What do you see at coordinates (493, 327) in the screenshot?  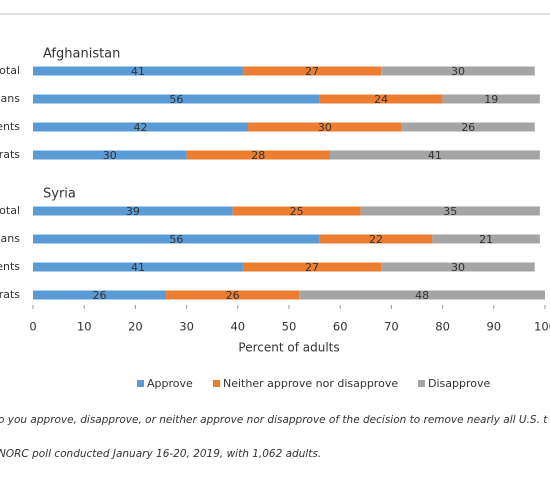 I see `x-tick-label: 90` at bounding box center [493, 327].